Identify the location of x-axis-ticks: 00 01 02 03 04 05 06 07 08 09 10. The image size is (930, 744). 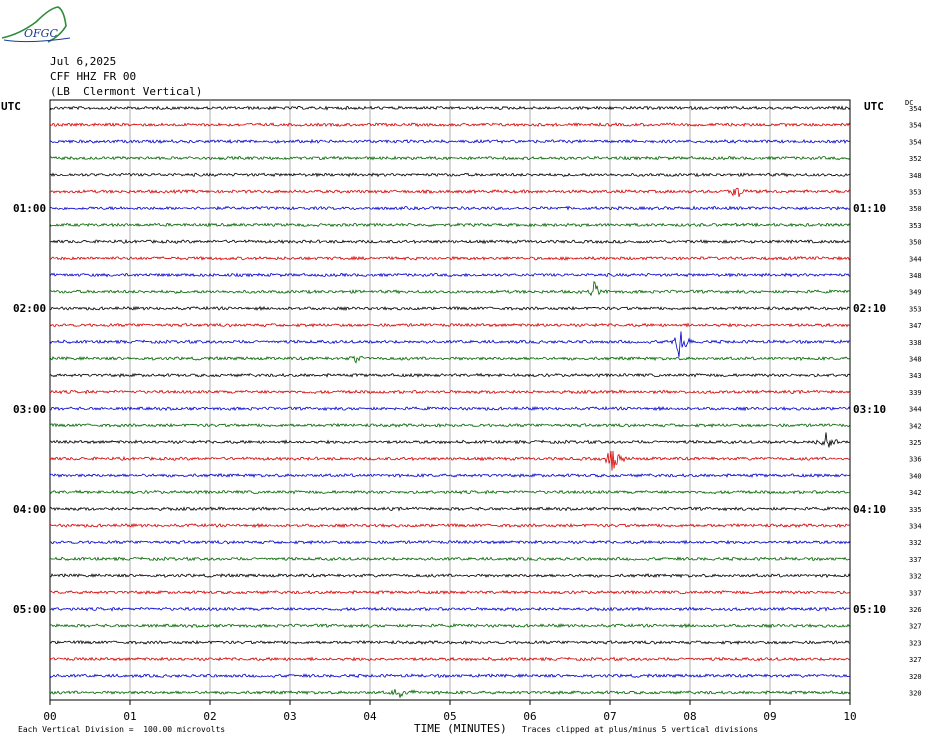
(450, 711).